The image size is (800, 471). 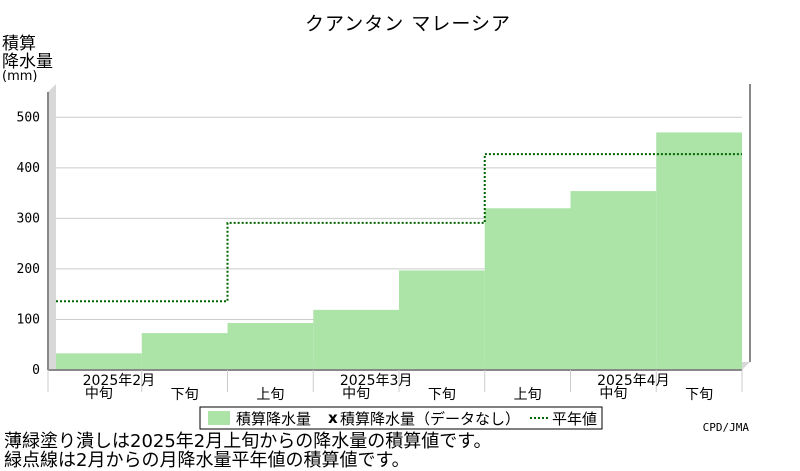 What do you see at coordinates (248, 441) in the screenshot?
I see `note-accumulated: 薄緑塗り潰しは2025年2月上旬からの降水量の積算値です。` at bounding box center [248, 441].